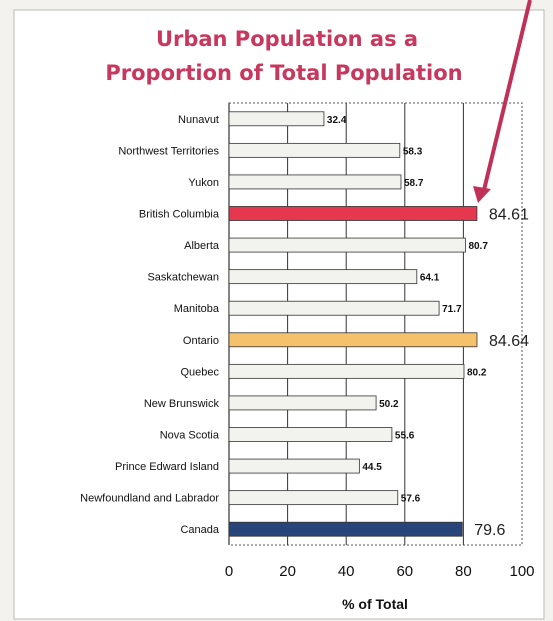 Image resolution: width=553 pixels, height=621 pixels. What do you see at coordinates (334, 308) in the screenshot?
I see `bar-manitoba` at bounding box center [334, 308].